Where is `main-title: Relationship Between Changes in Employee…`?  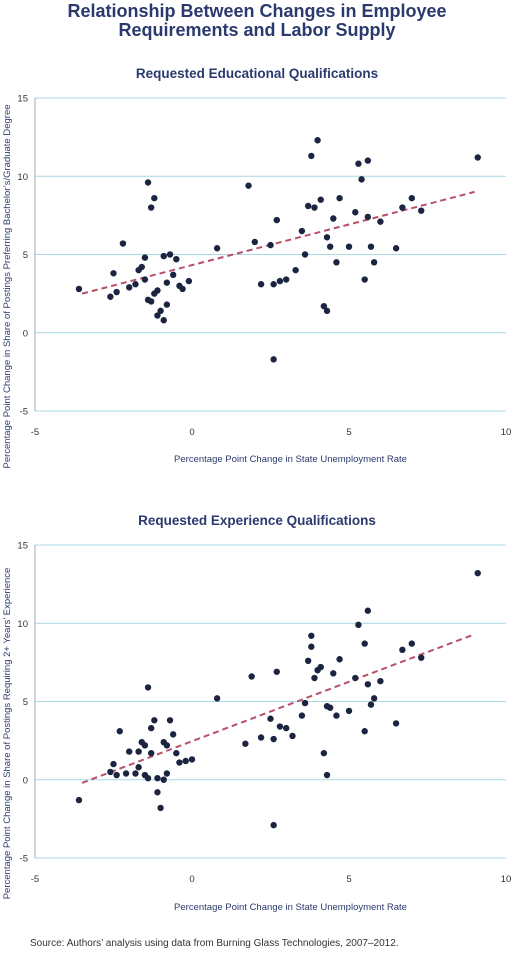 main-title: Relationship Between Changes in Employee… is located at coordinates (257, 21).